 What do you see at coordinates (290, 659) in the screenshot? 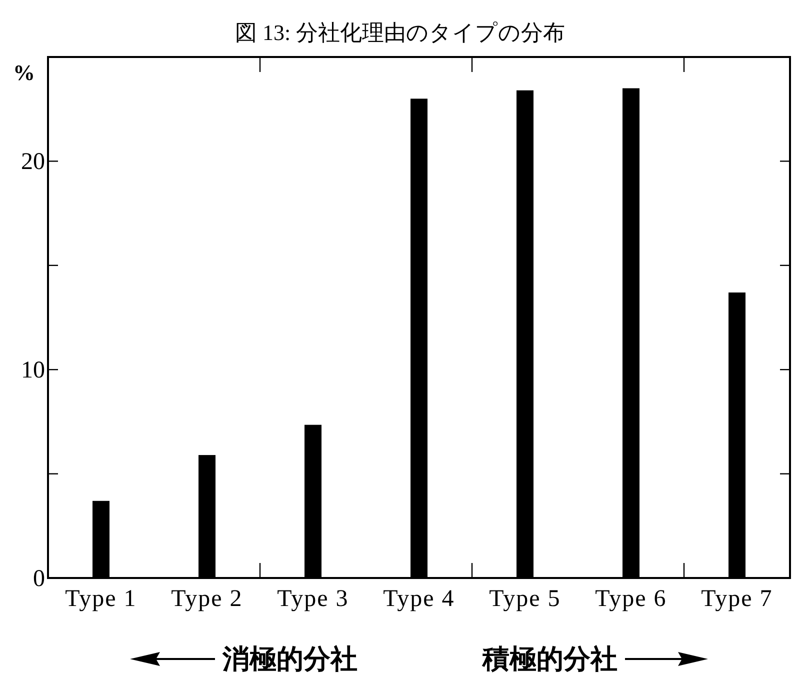
I see `text: 消極的分社` at bounding box center [290, 659].